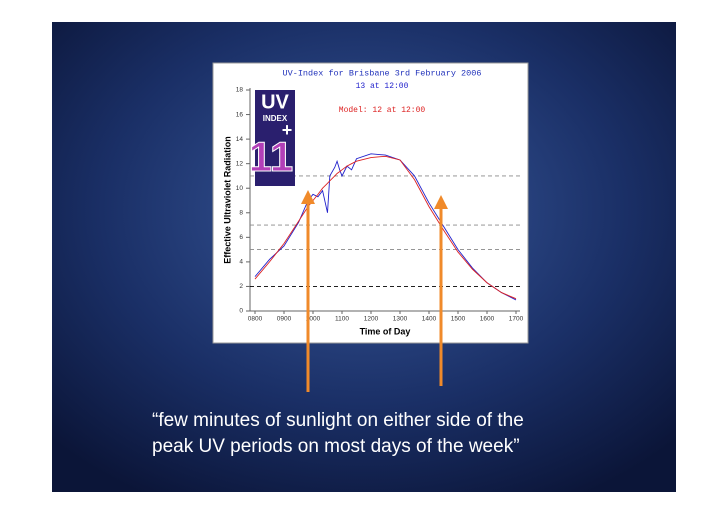 The height and width of the screenshot is (515, 728). Describe the element at coordinates (382, 86) in the screenshot. I see `annotation: 13 at 12:00` at that location.